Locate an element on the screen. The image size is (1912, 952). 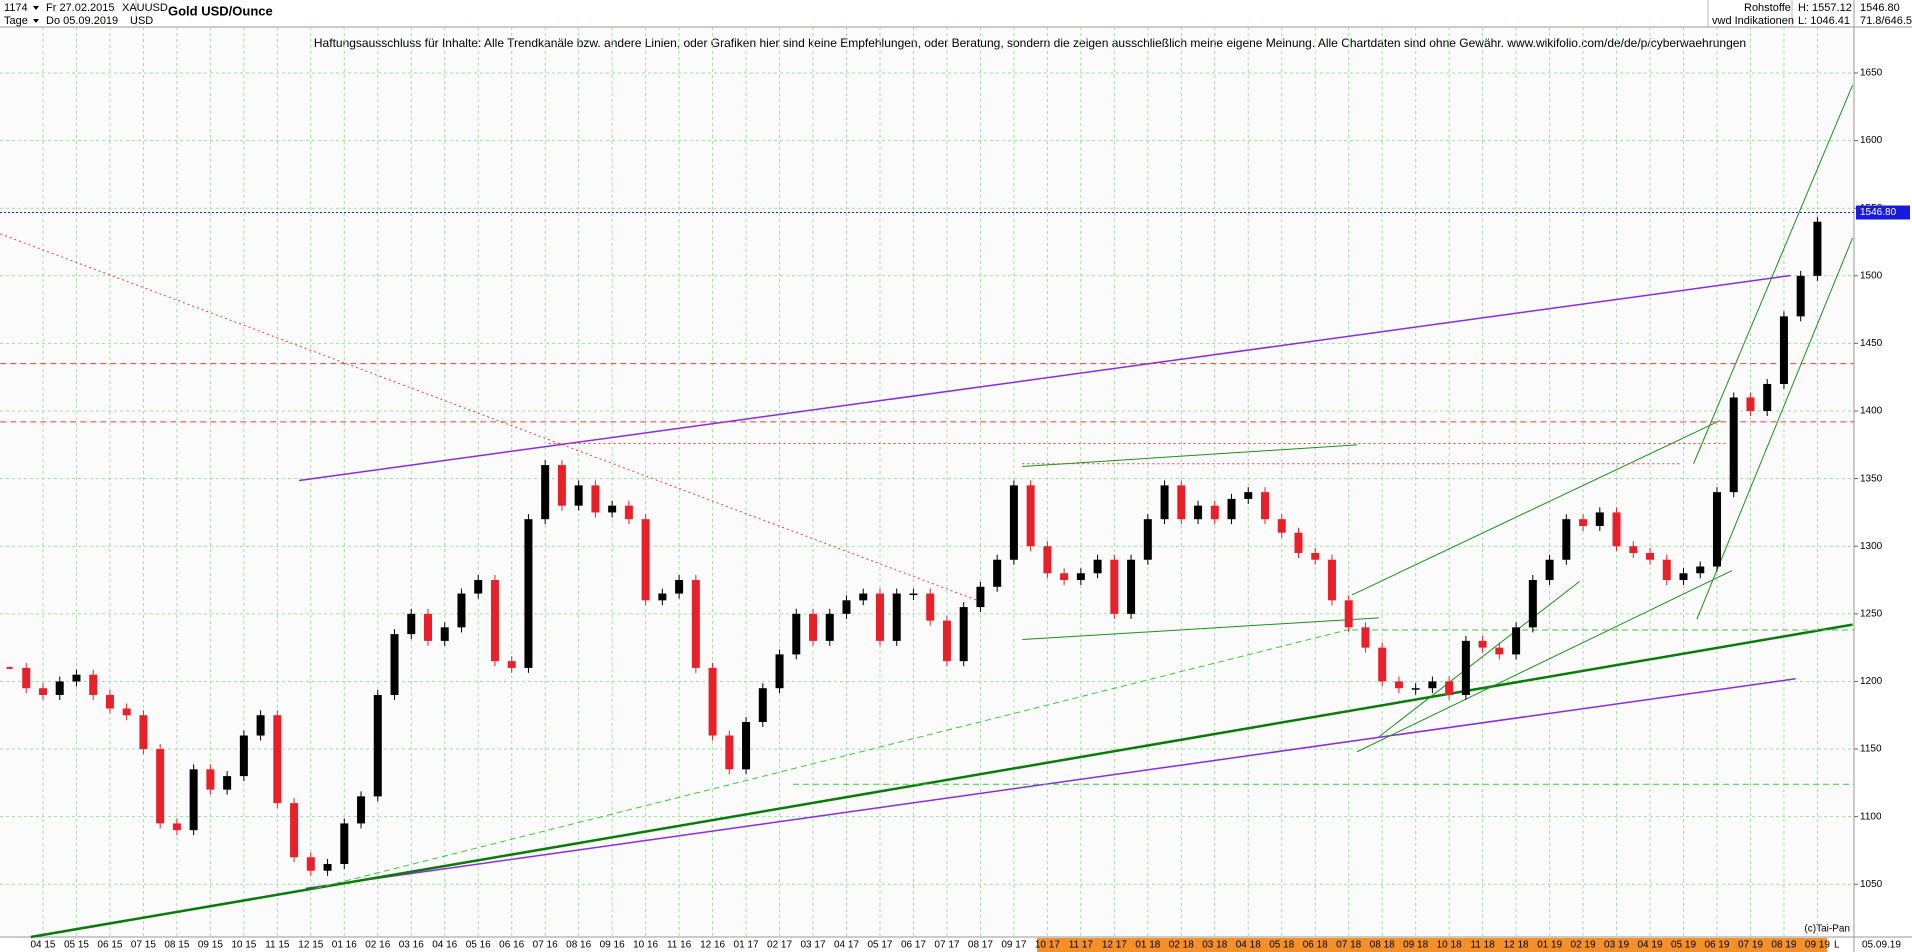
x-tick-label: 08 17 is located at coordinates (980, 945).